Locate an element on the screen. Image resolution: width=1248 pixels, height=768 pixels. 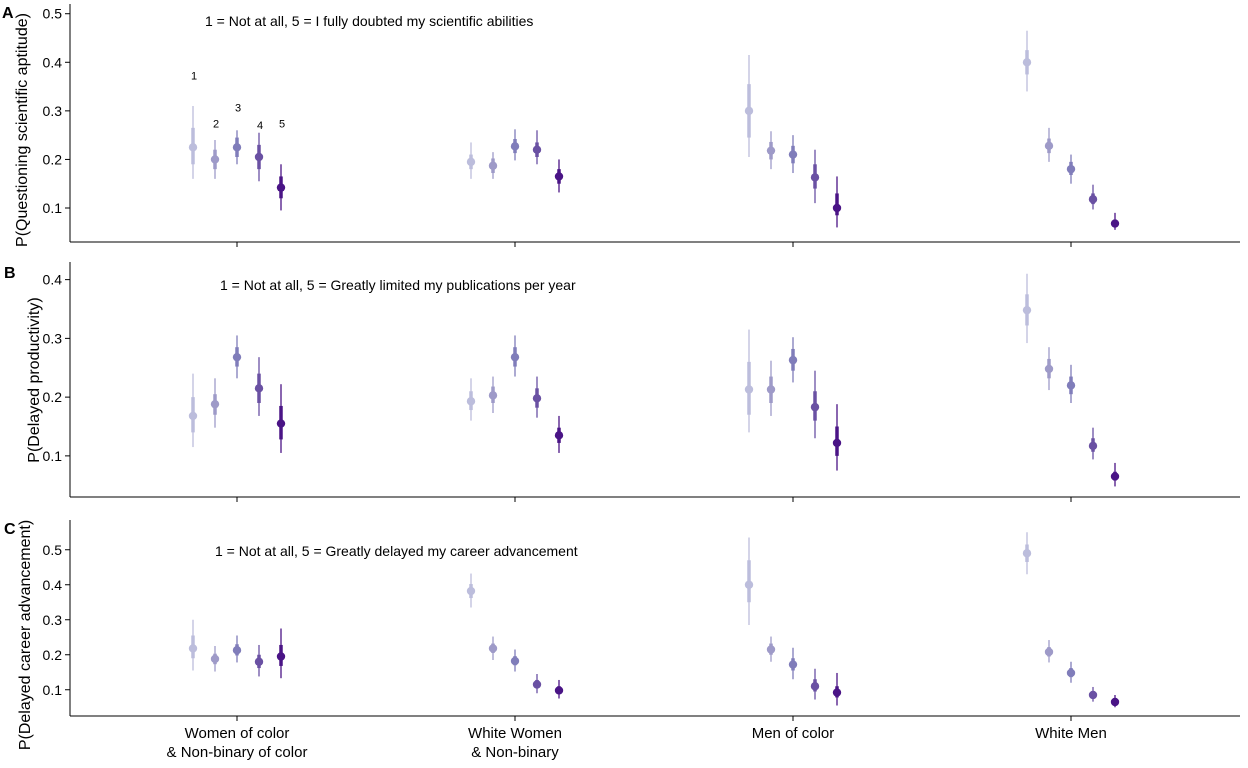
panel-label: B is located at coordinates (10, 273).